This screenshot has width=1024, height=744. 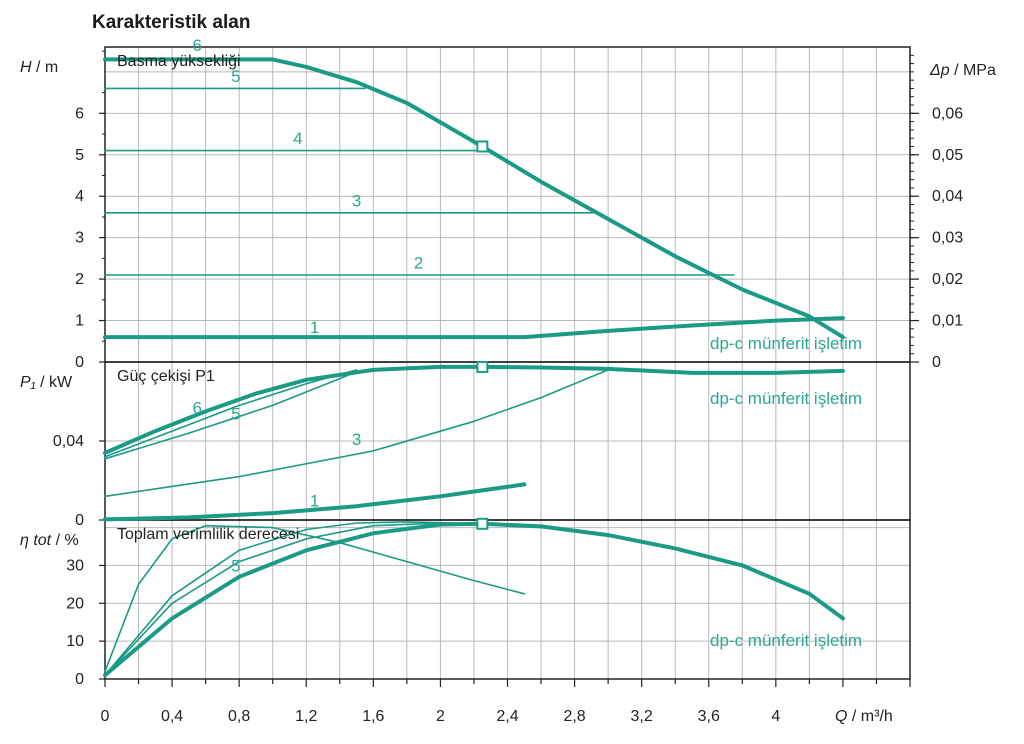 What do you see at coordinates (68, 441) in the screenshot?
I see `y-tick-label: 0,04` at bounding box center [68, 441].